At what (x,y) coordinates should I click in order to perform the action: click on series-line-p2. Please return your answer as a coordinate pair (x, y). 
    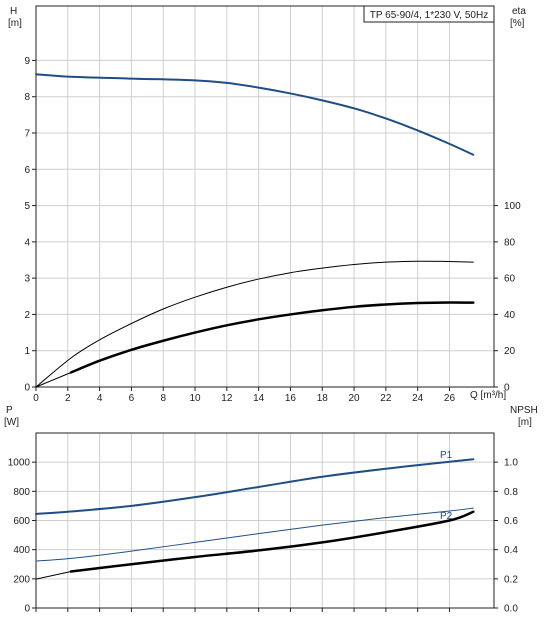
    Looking at the image, I should click on (254, 534).